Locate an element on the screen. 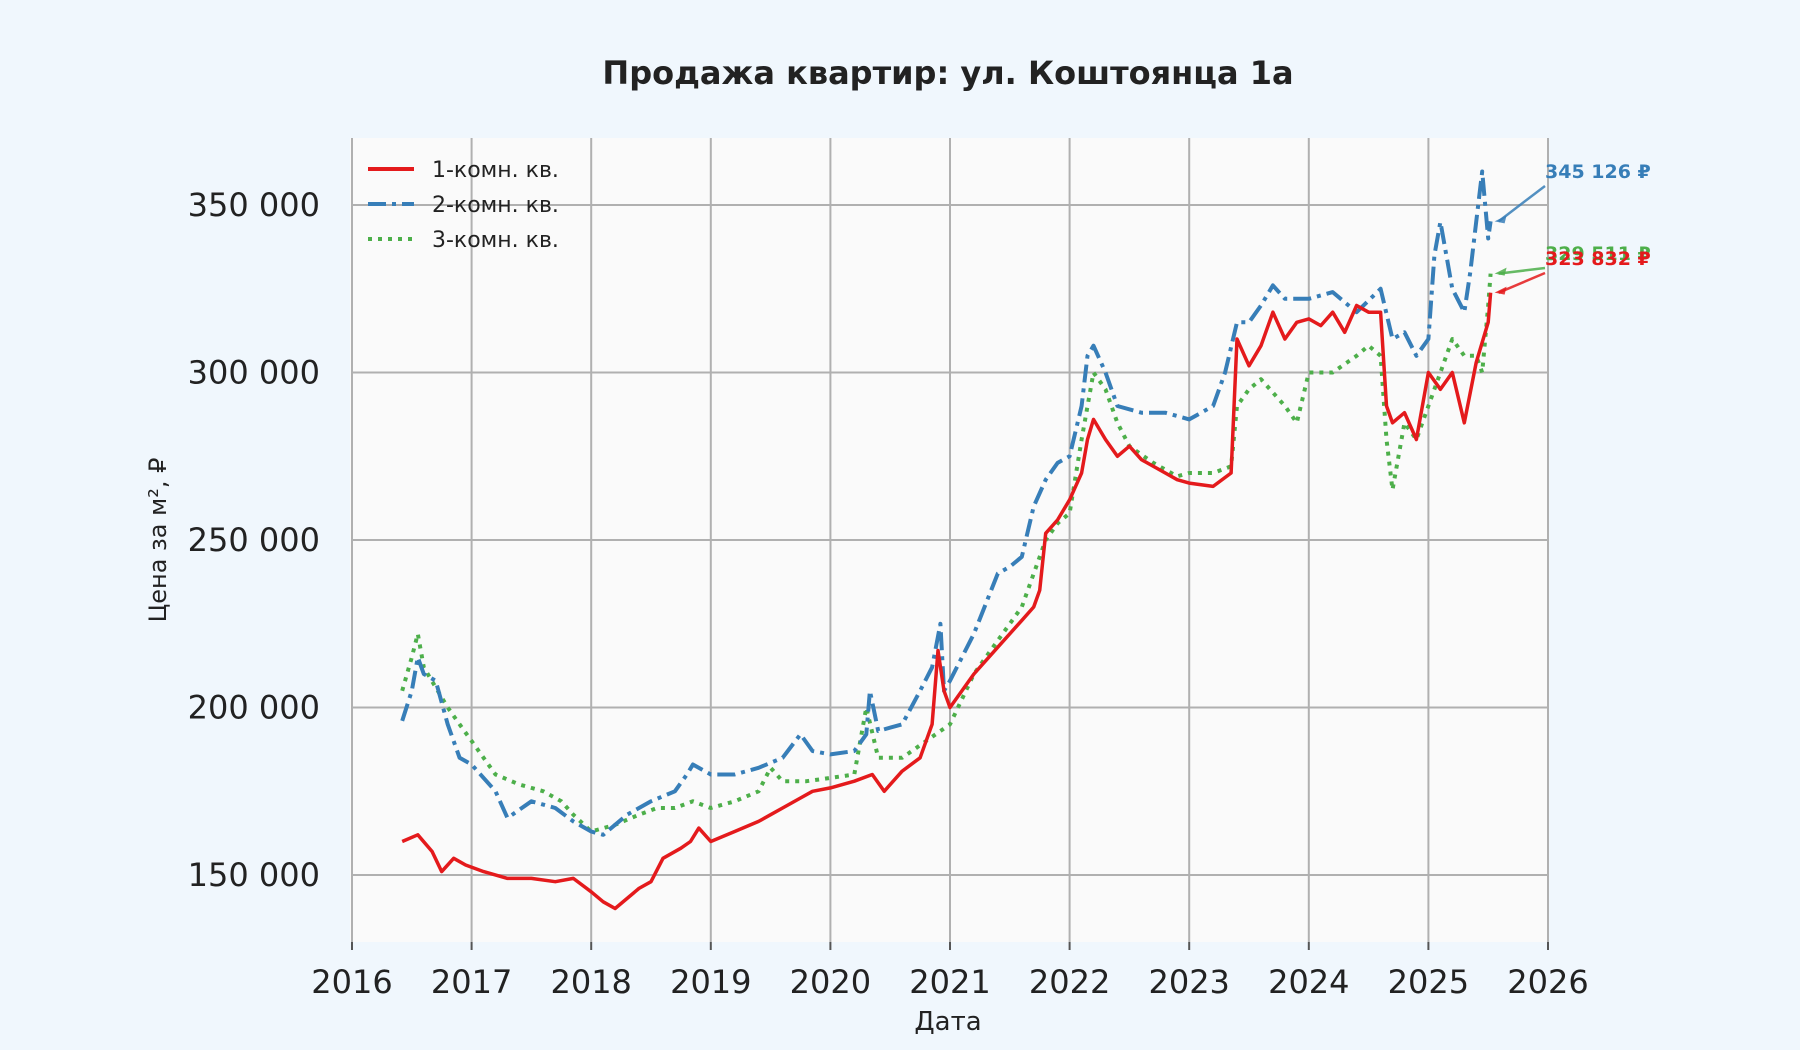 The width and height of the screenshot is (1800, 1050). x-tick-label: 2020 is located at coordinates (830, 982).